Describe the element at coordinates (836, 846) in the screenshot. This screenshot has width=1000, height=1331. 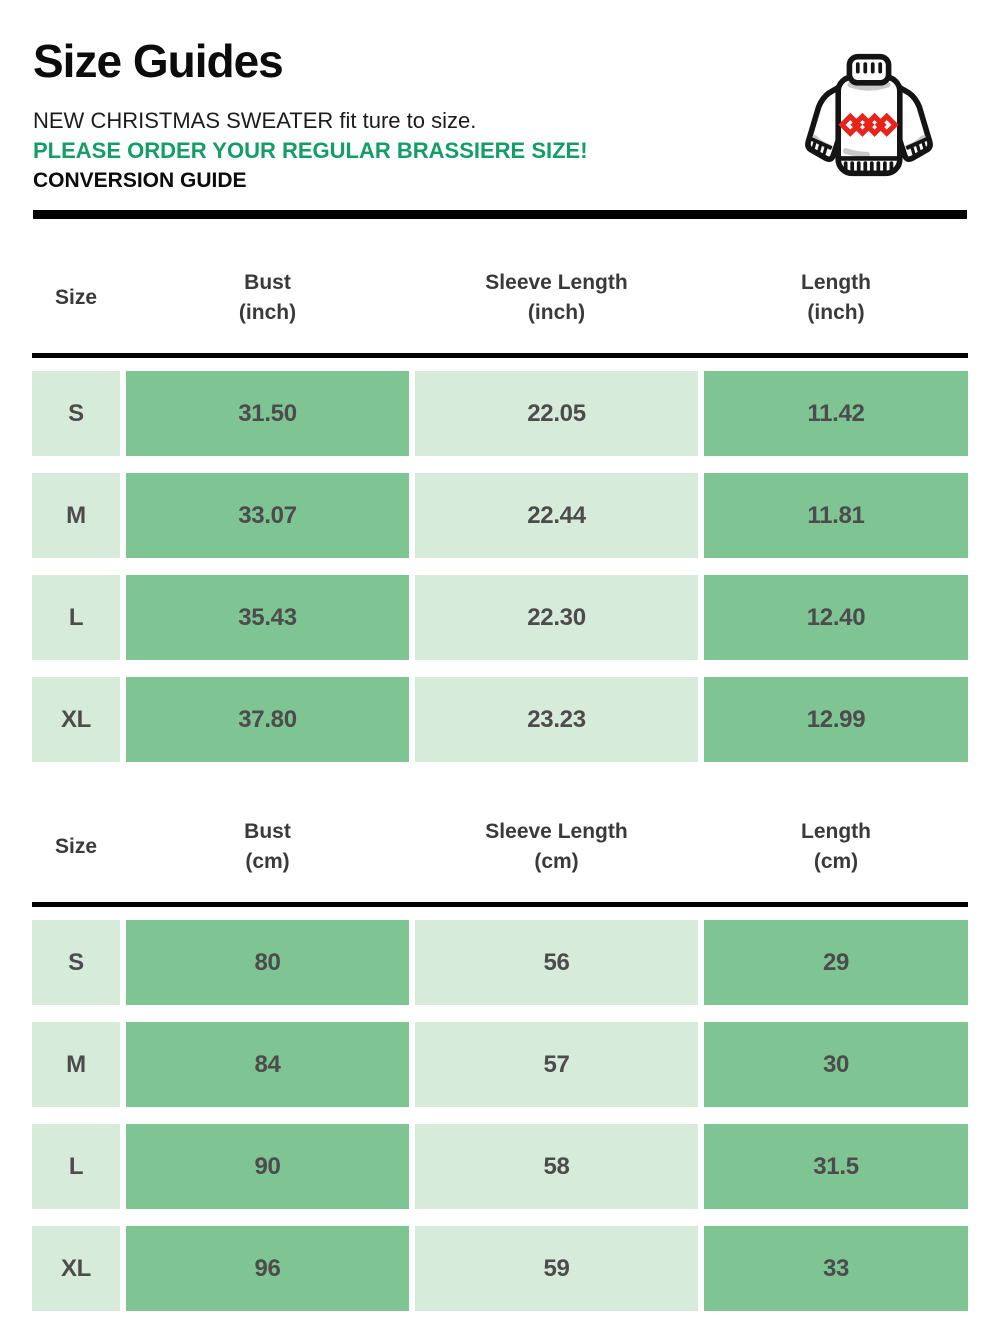
I see `column-header-length: Length (cm)` at that location.